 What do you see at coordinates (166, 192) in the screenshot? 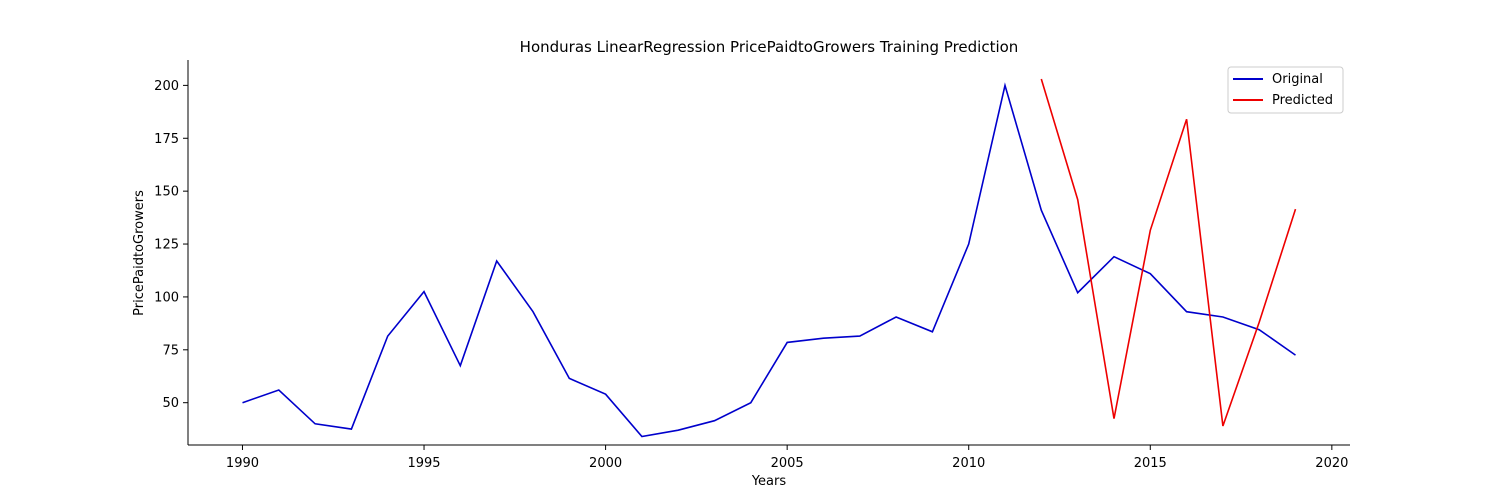
I see `y-tick-label: 150` at bounding box center [166, 192].